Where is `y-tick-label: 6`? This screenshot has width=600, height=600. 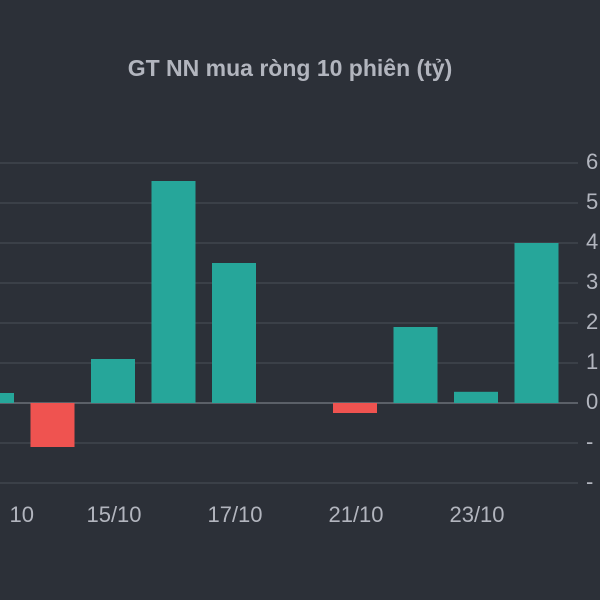
y-tick-label: 6 is located at coordinates (592, 161).